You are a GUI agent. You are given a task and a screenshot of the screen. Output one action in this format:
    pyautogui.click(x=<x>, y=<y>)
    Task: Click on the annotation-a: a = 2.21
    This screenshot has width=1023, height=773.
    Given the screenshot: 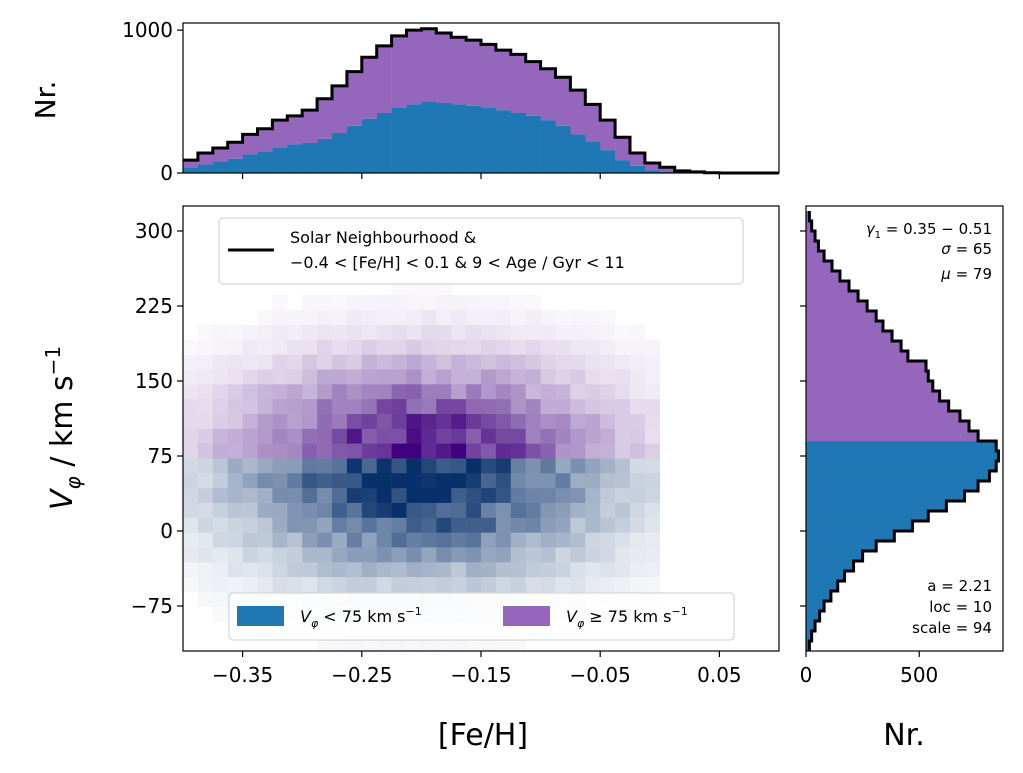 What is the action you would take?
    pyautogui.click(x=959, y=586)
    